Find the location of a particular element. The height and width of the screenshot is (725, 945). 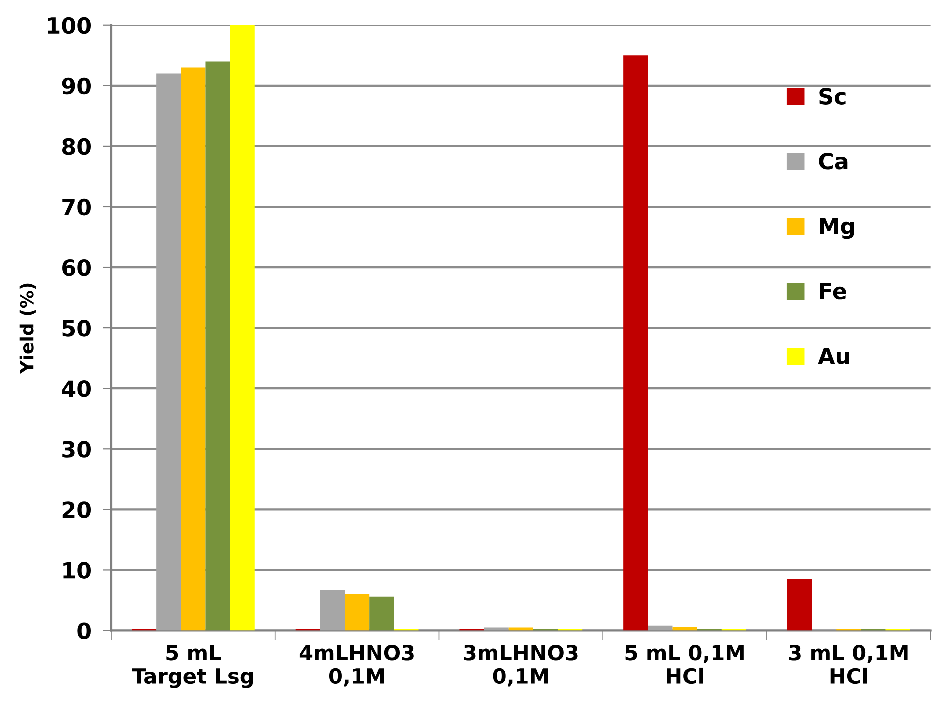

x-tick-label: 3mLHNO3 0,1M is located at coordinates (521, 666).